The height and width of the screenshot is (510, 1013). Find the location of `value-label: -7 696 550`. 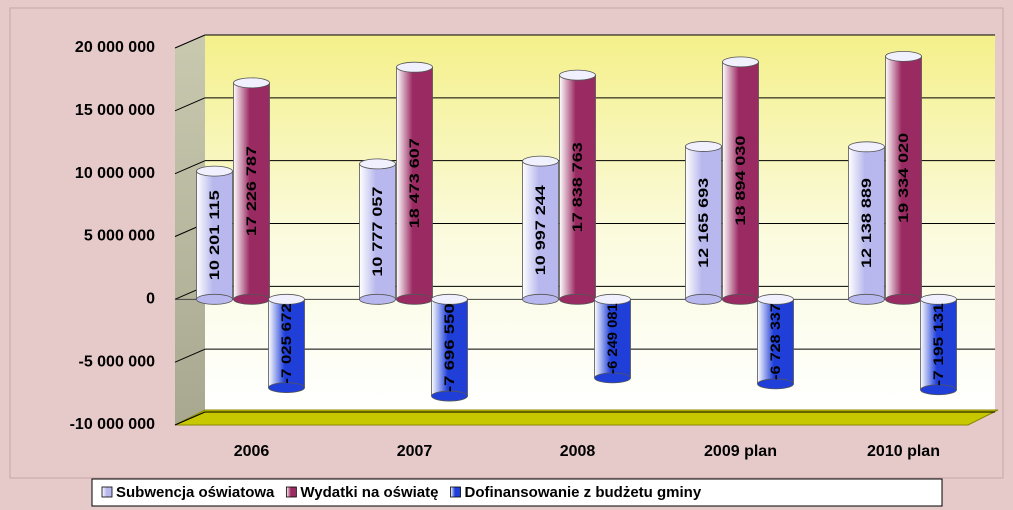

value-label: -7 696 550 is located at coordinates (449, 347).